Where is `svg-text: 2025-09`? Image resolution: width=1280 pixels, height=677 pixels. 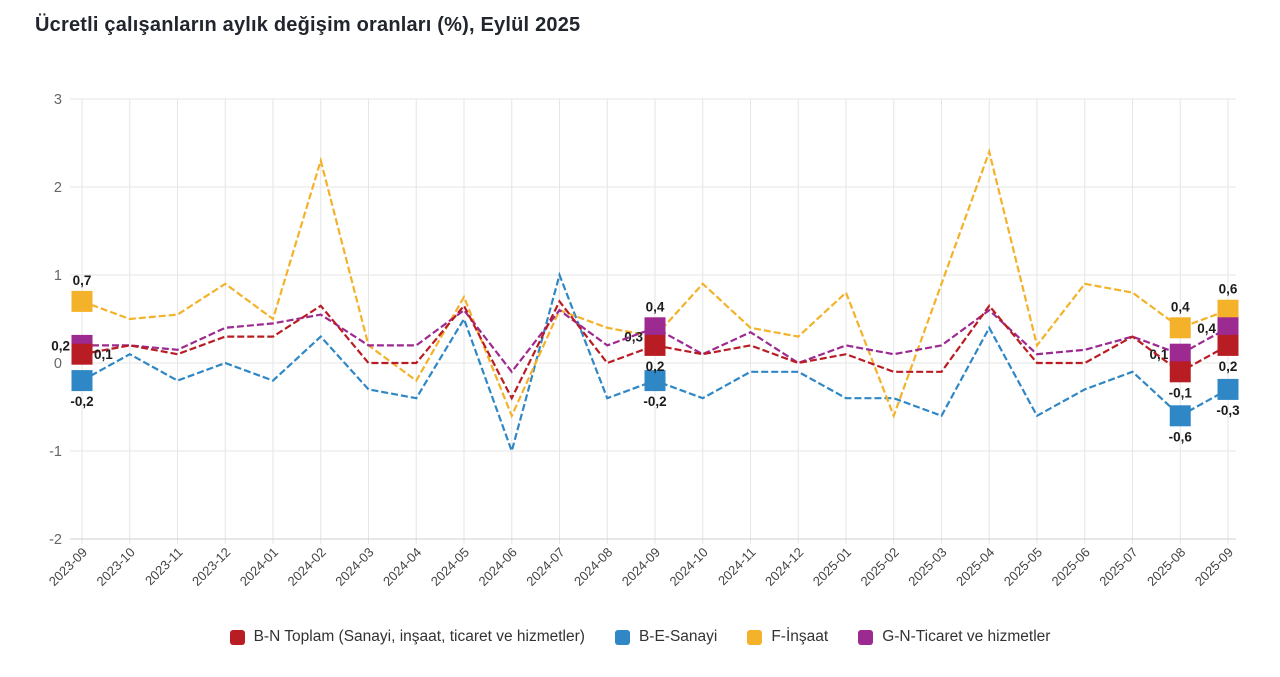
svg-text: 2025-09 is located at coordinates (1214, 567).